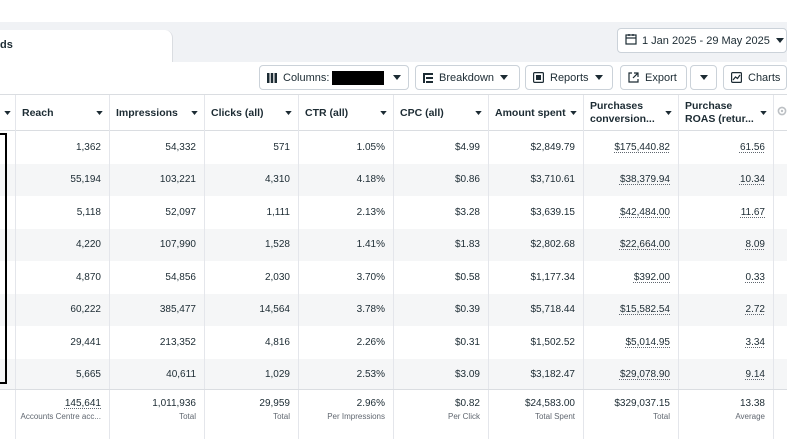 This screenshot has height=439, width=787. I want to click on cell-value: $22,664.00, so click(644, 245).